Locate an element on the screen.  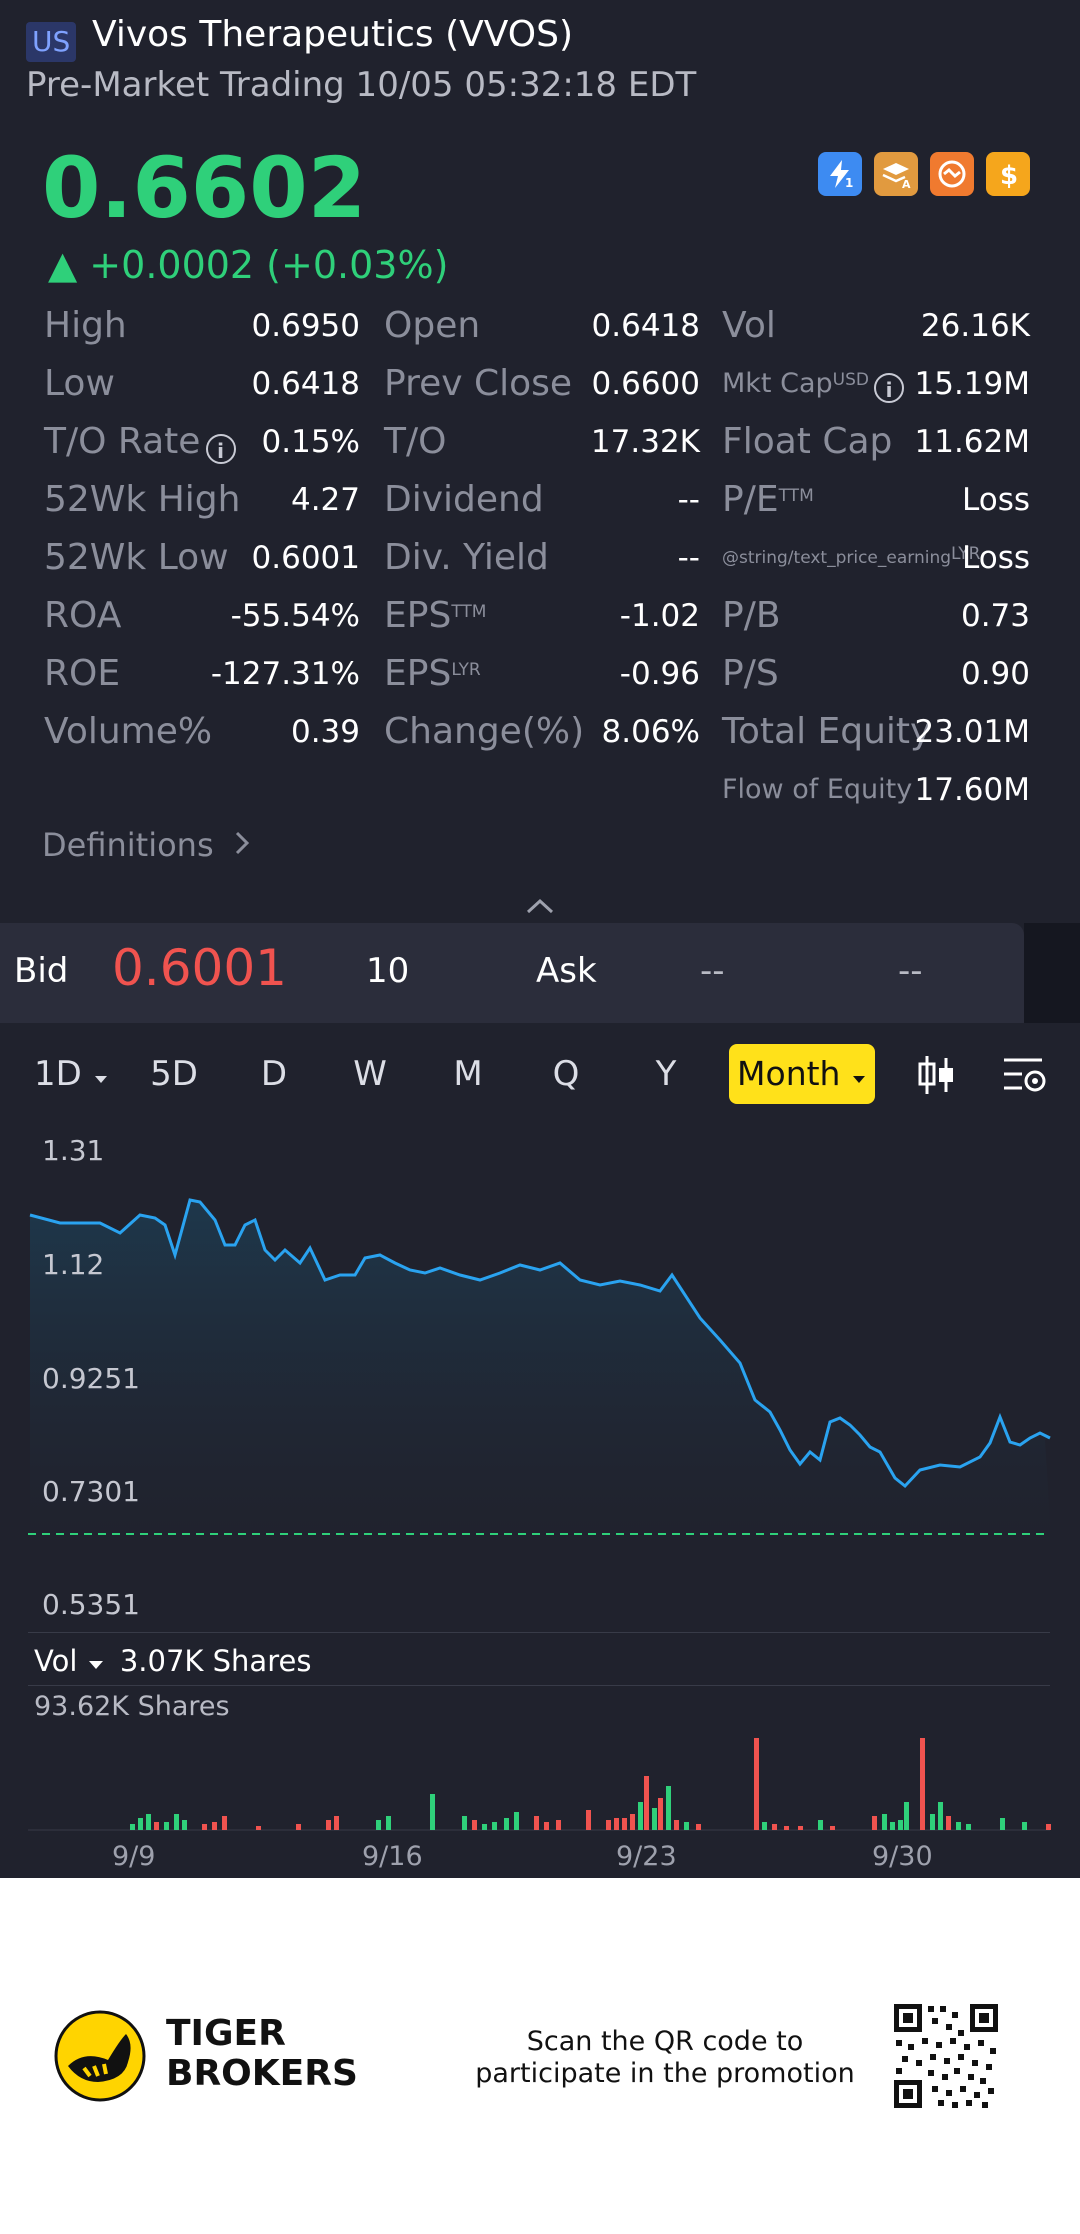
x-axis-label: 9/30 is located at coordinates (902, 1856).